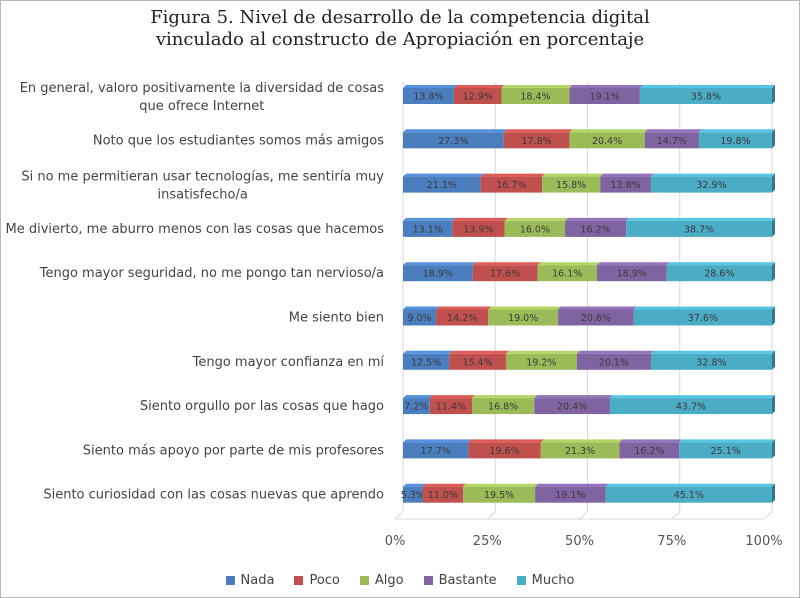  I want to click on data-label: 15.8%, so click(571, 185).